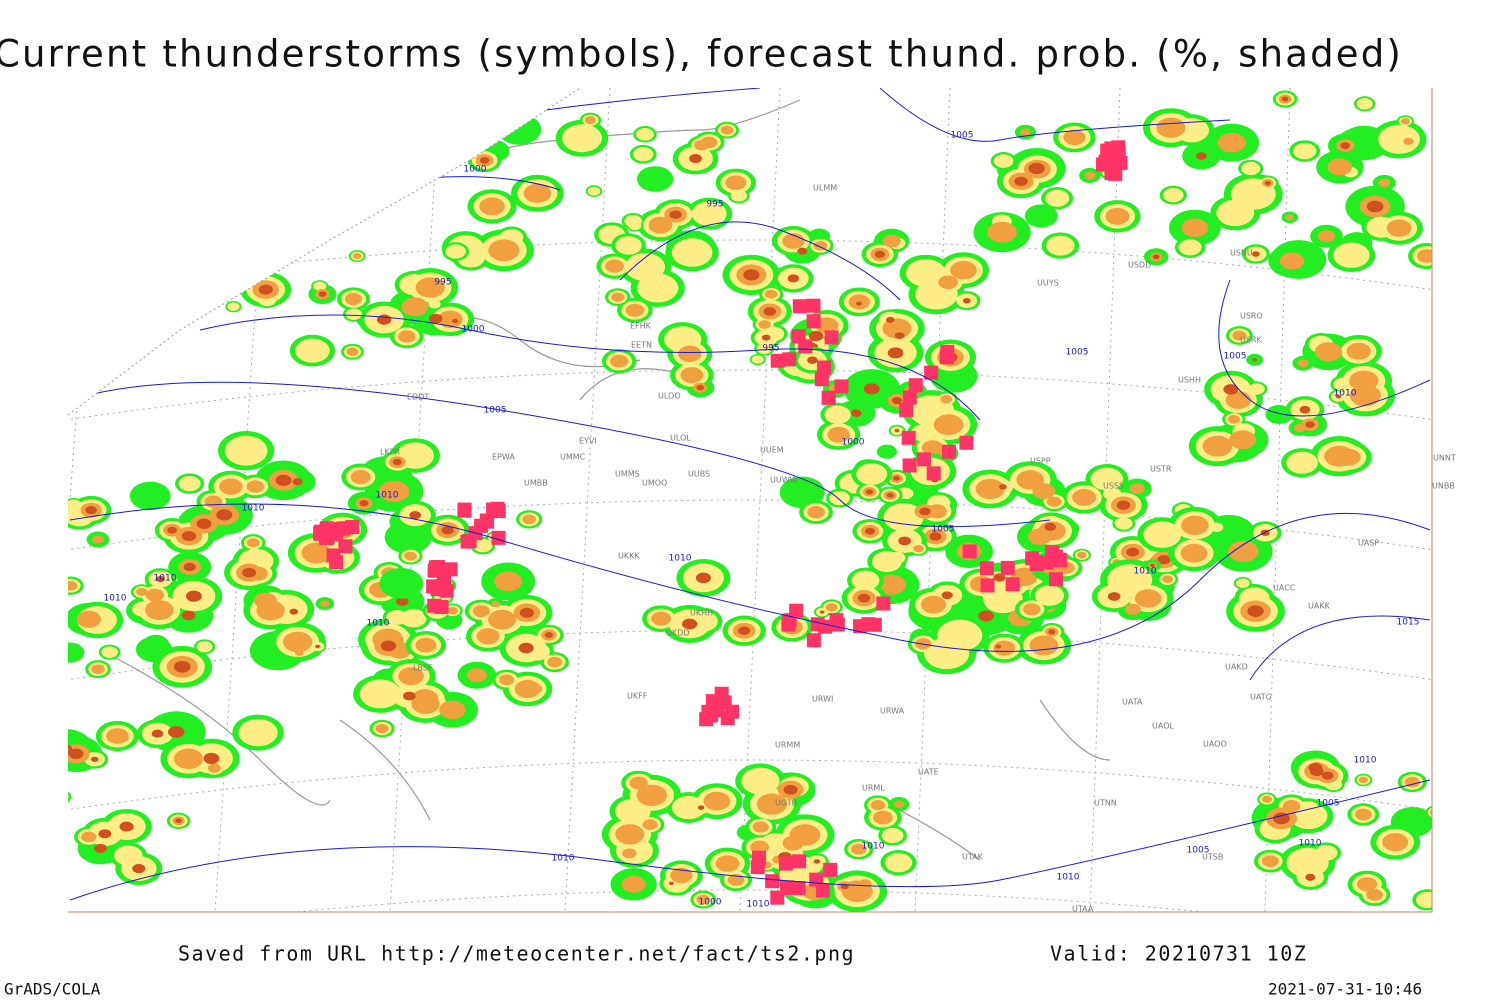  What do you see at coordinates (442, 283) in the screenshot?
I see `isobar-label: 995` at bounding box center [442, 283].